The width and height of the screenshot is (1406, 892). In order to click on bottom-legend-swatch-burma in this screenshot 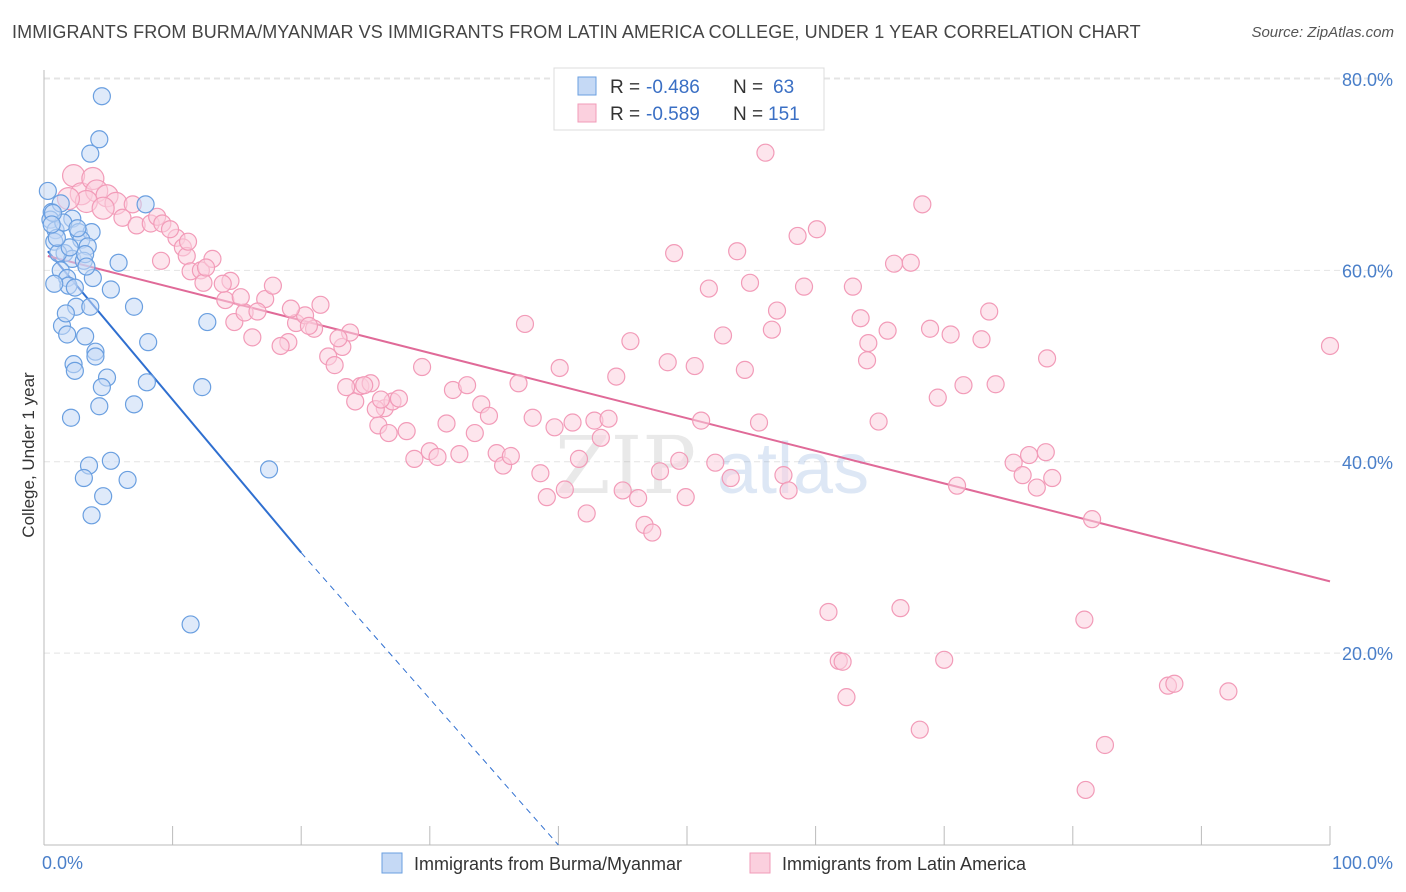, I will do `click(392, 863)`.